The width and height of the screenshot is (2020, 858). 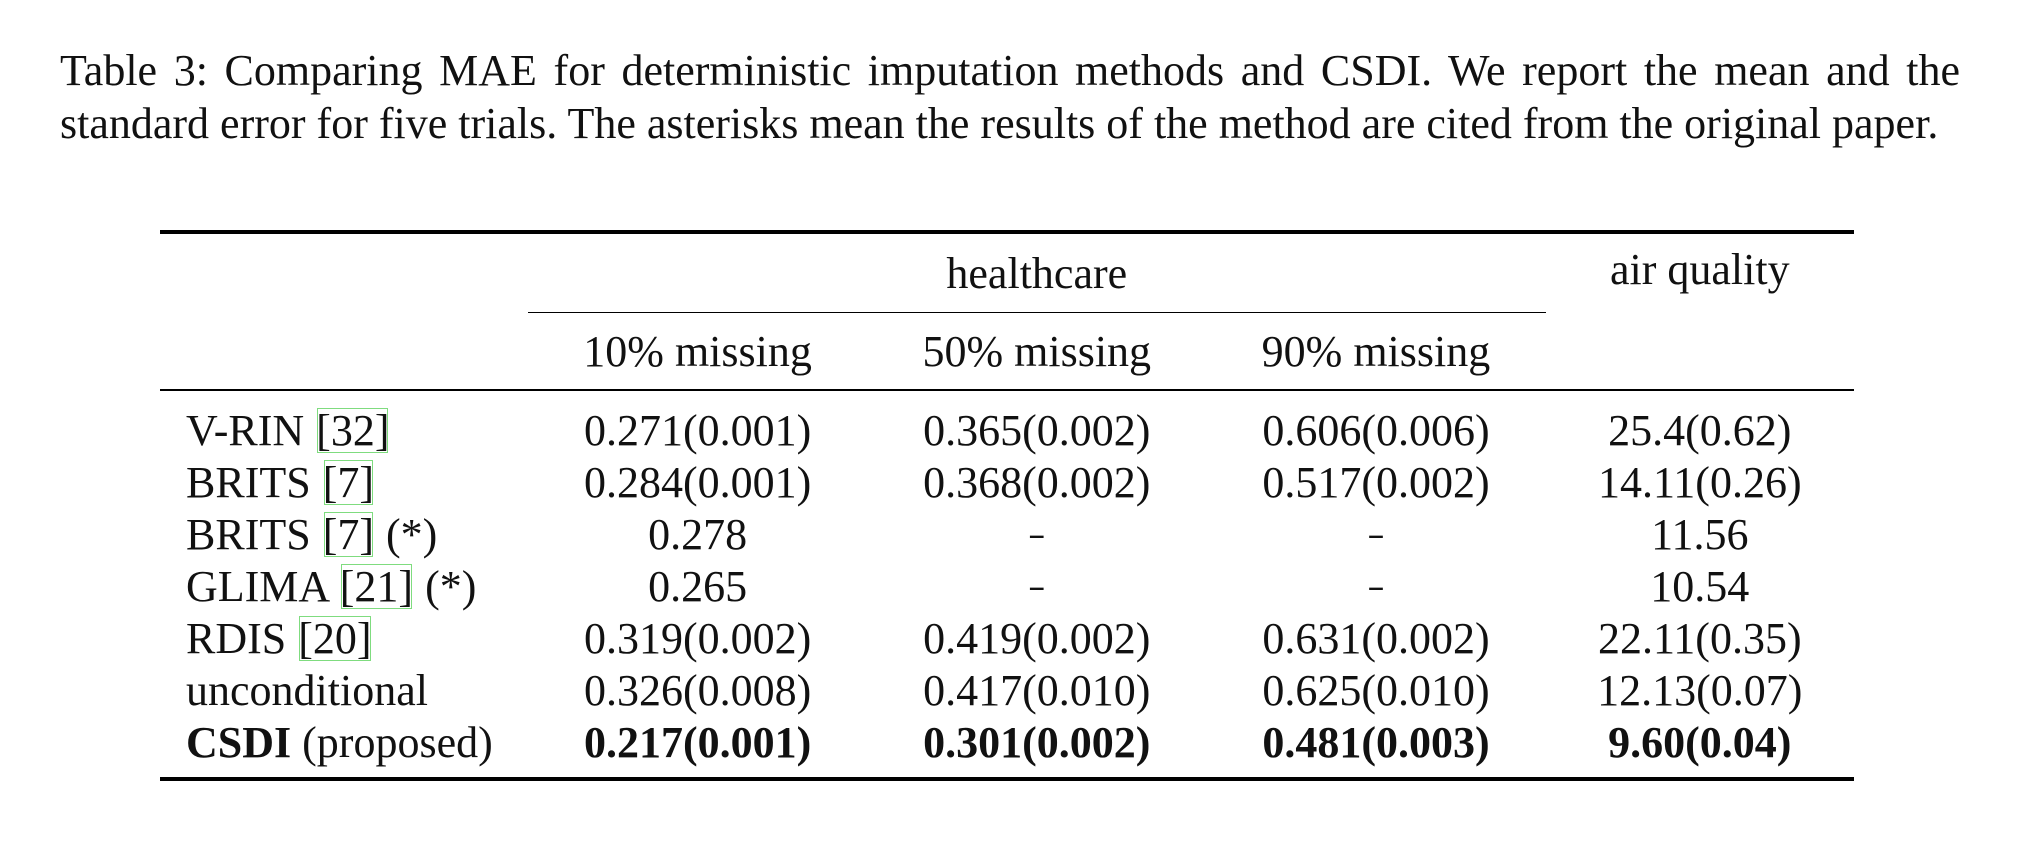 I want to click on method-cell: V-RIN [32], so click(x=344, y=423).